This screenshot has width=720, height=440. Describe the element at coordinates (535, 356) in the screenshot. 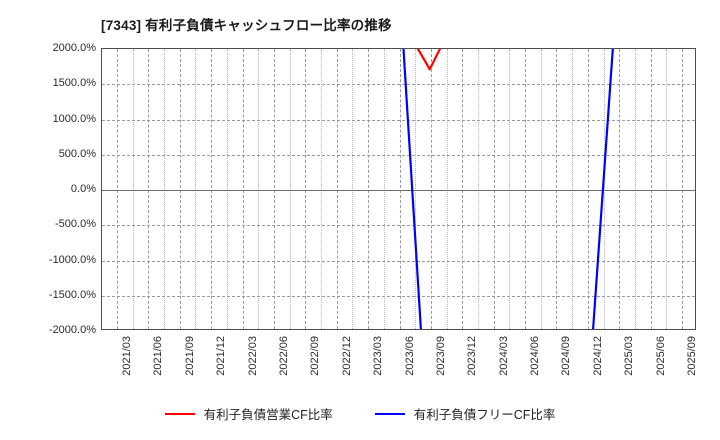

I see `x-axis-tick-label: 2024/06` at that location.